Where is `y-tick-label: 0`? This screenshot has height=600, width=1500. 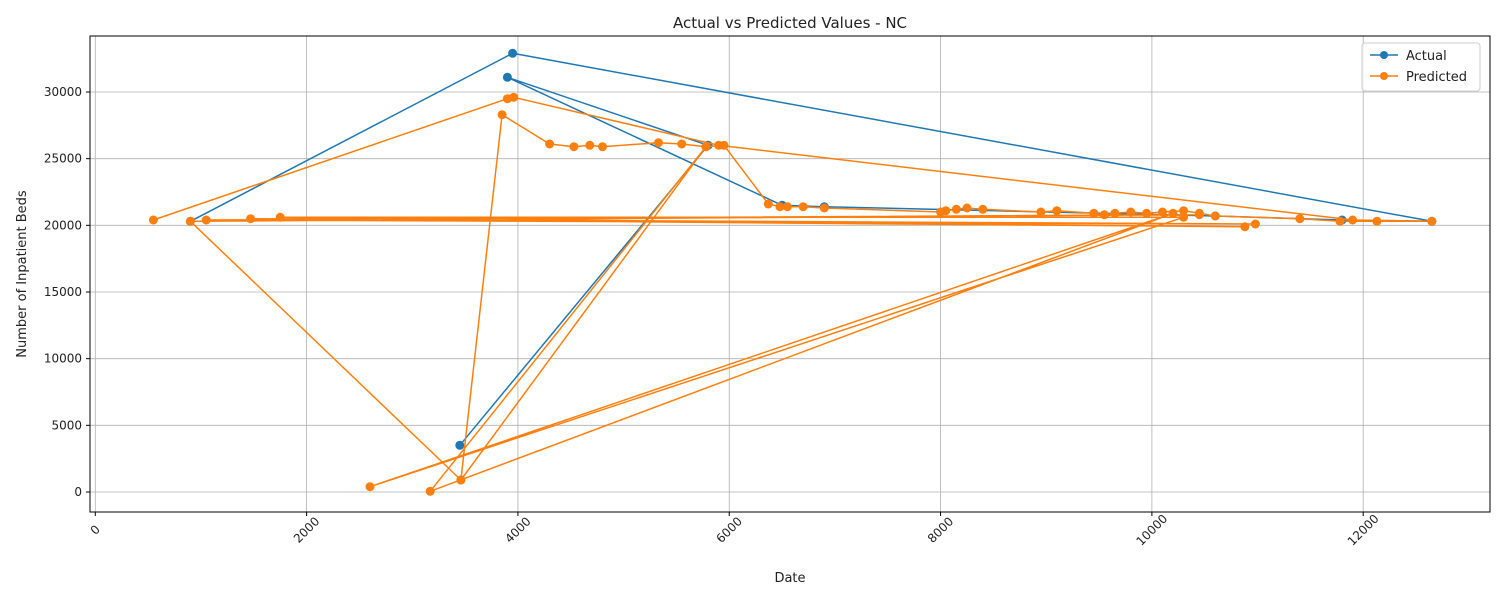
y-tick-label: 0 is located at coordinates (78, 492).